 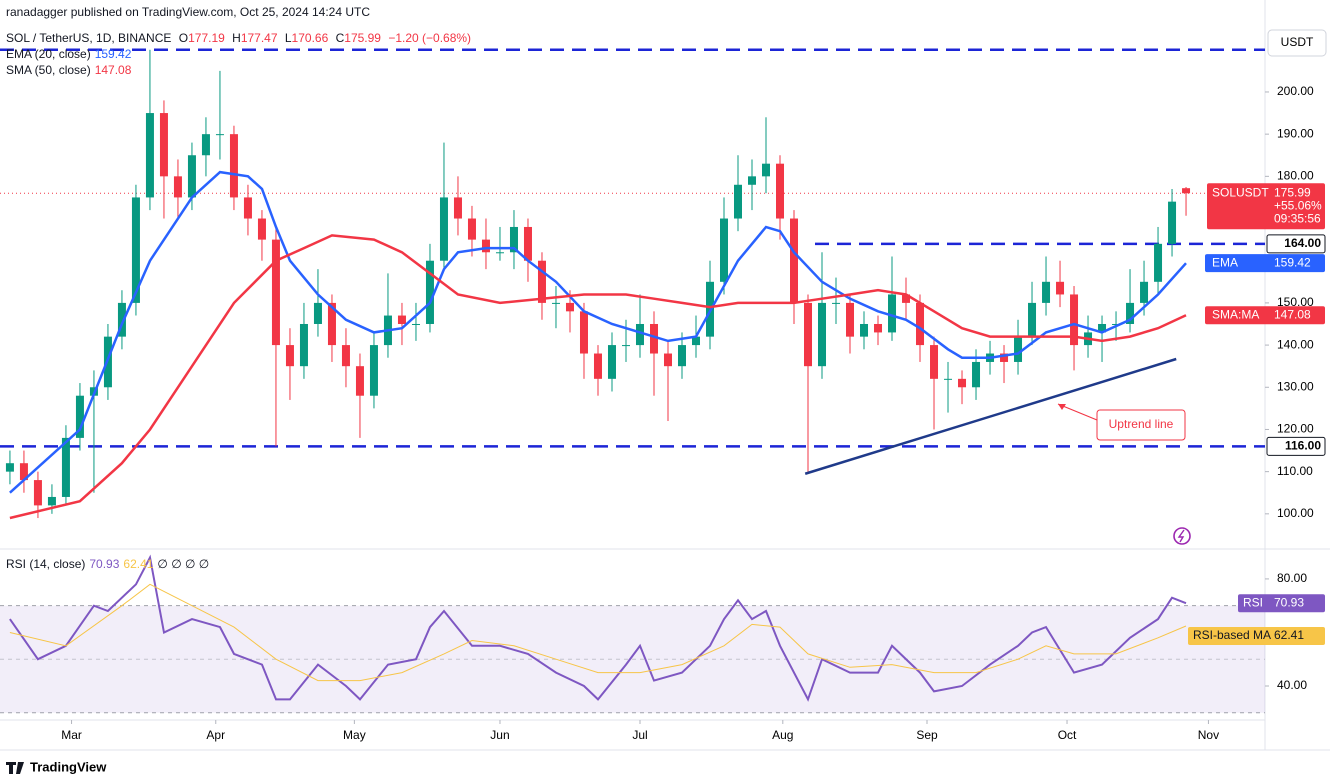 I want to click on y-tick-label: 180.00, so click(x=1295, y=176).